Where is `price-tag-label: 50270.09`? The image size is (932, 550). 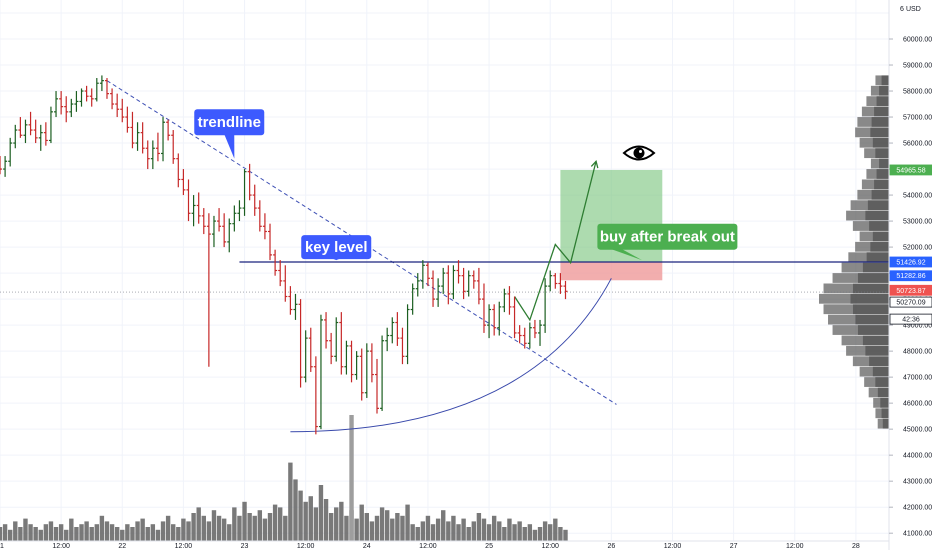
price-tag-label: 50270.09 is located at coordinates (910, 303).